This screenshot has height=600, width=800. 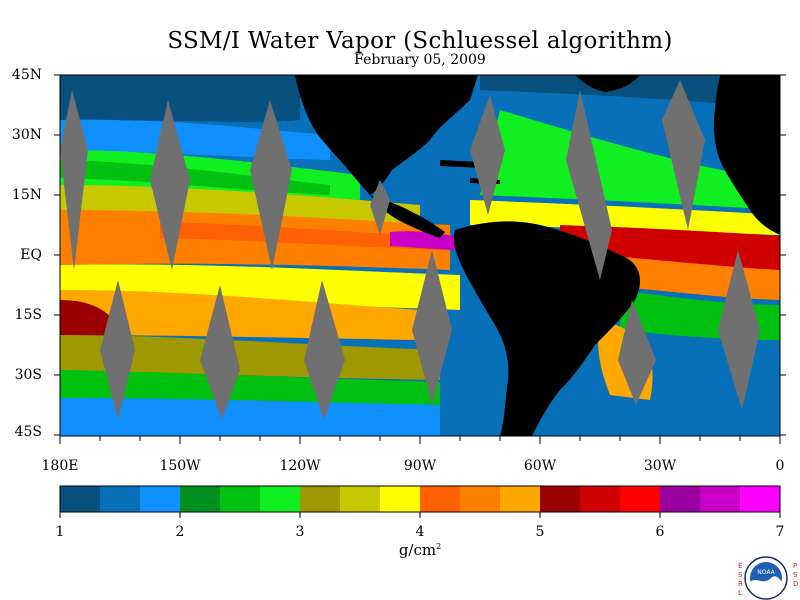 What do you see at coordinates (407, 216) in the screenshot?
I see `land-central-america` at bounding box center [407, 216].